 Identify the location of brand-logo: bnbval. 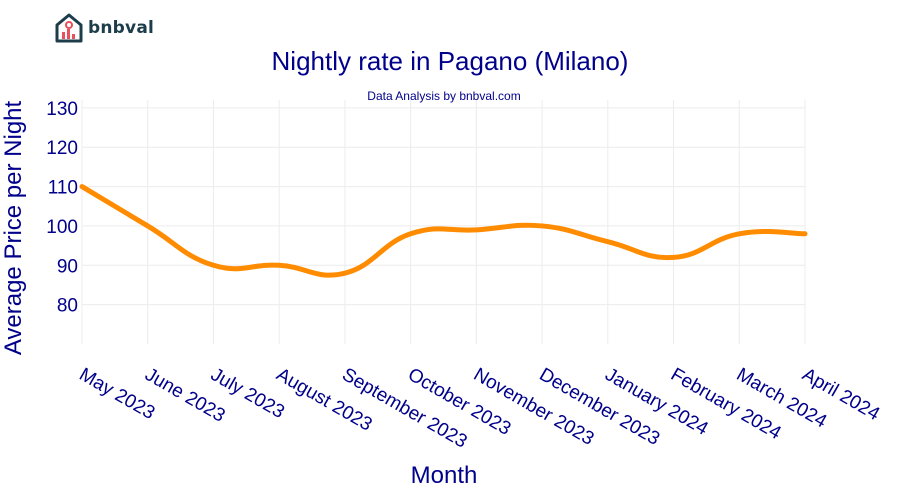
(104, 28).